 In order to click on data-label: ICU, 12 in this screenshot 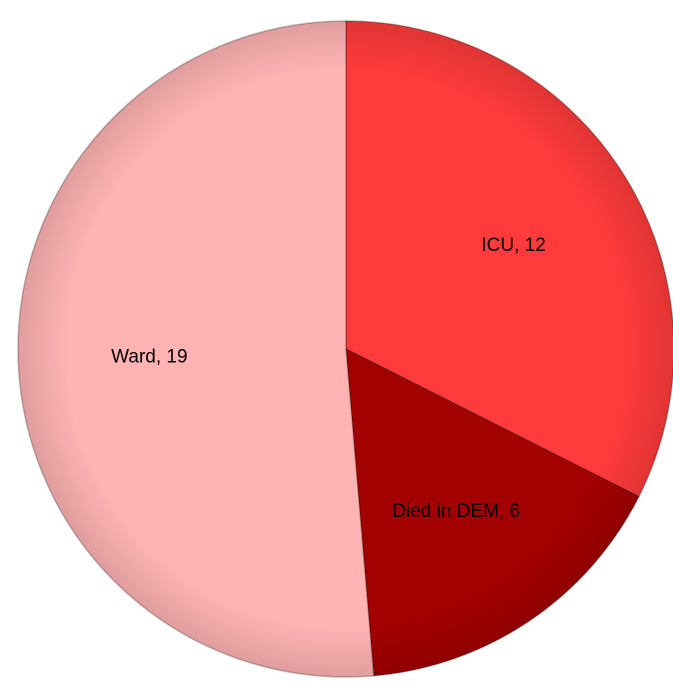, I will do `click(513, 245)`.